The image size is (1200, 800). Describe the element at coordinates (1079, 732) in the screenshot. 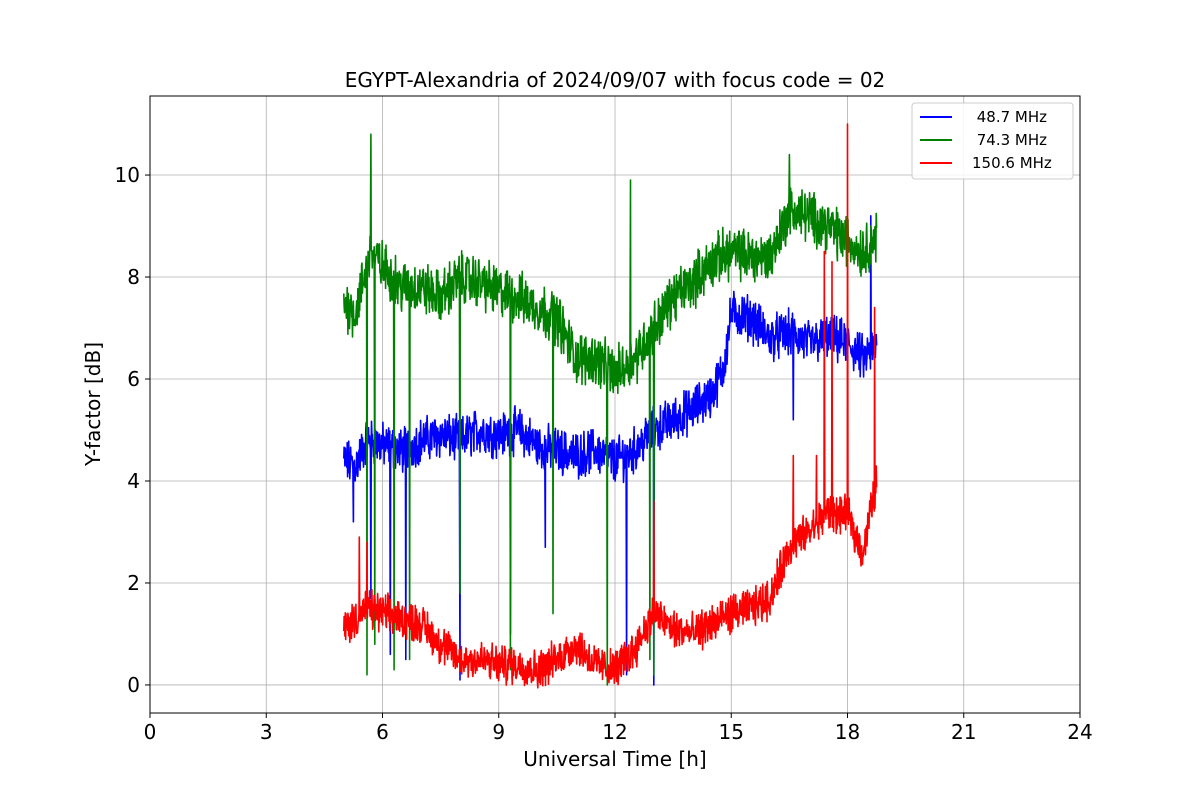

I see `x-tick-label: 24` at that location.